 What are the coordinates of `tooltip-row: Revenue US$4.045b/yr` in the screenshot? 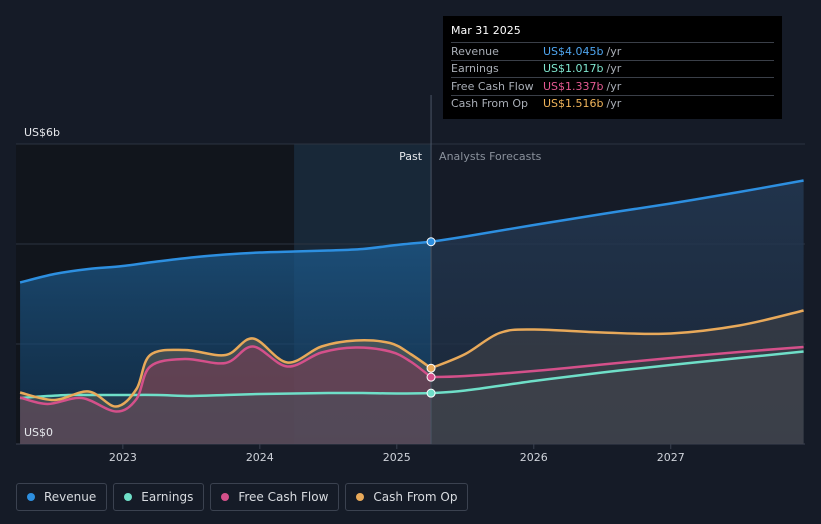 It's located at (612, 51).